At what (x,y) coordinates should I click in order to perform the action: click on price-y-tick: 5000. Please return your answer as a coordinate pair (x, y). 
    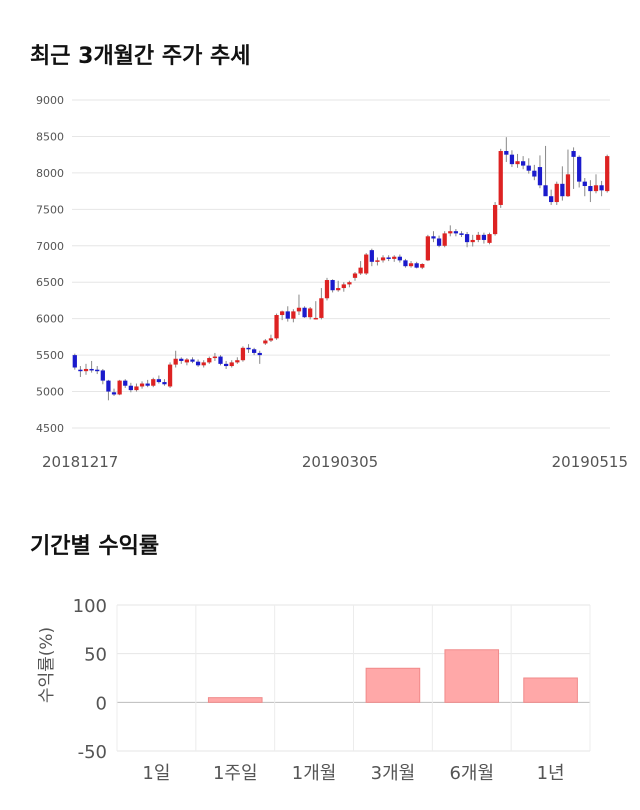
    Looking at the image, I should click on (50, 392).